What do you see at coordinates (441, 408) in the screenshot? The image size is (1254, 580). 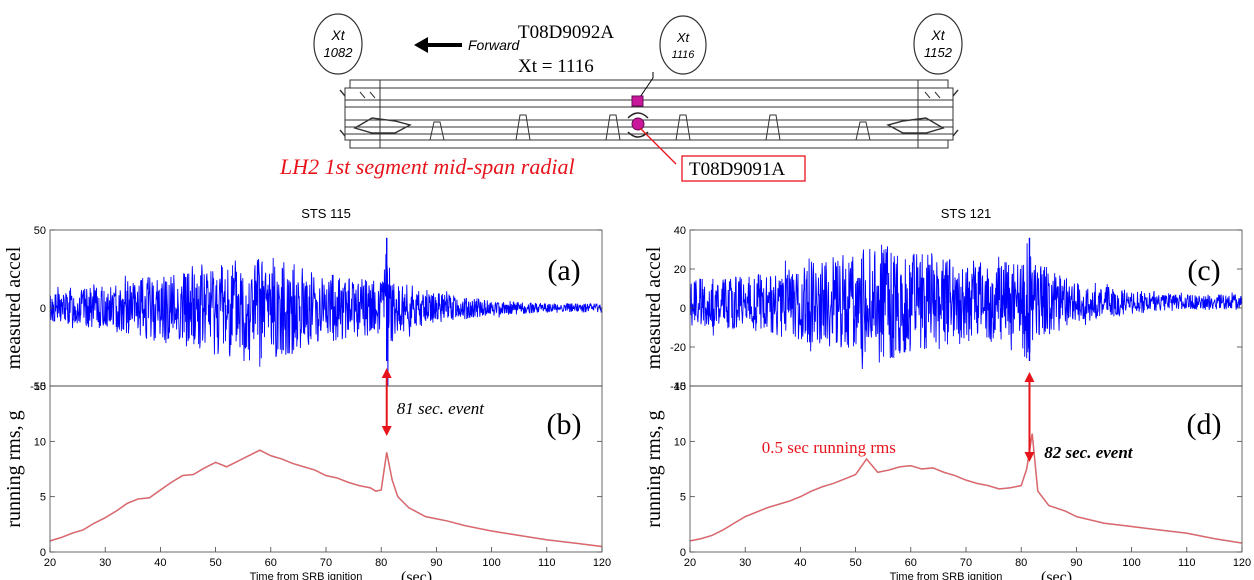 I see `event-annotation: 81 sec. event` at bounding box center [441, 408].